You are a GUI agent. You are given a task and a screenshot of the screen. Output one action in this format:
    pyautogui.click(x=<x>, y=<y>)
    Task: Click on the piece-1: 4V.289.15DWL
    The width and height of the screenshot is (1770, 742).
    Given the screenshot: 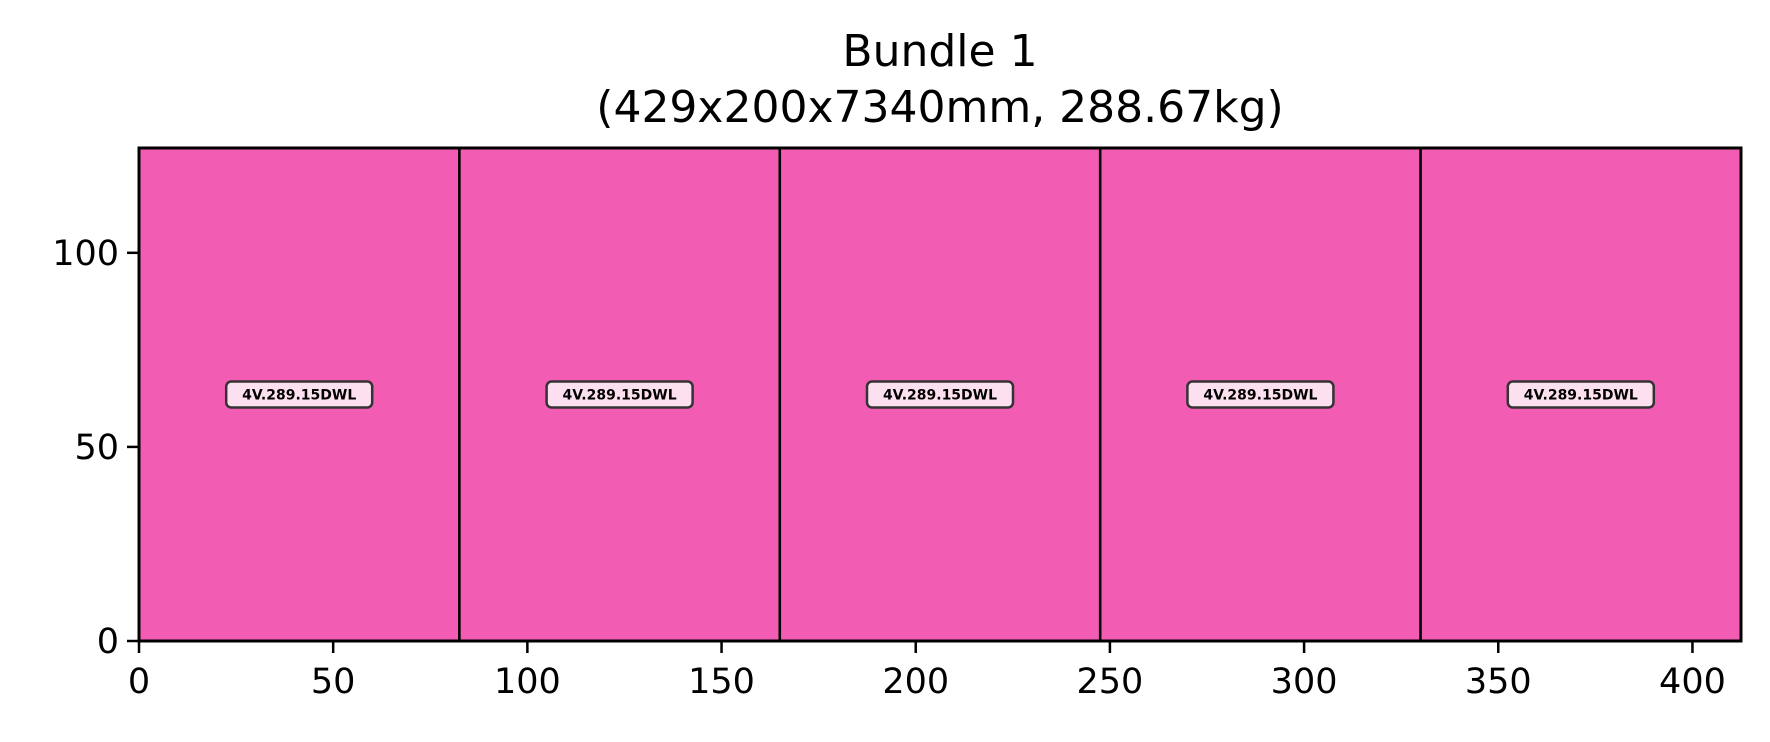 What is the action you would take?
    pyautogui.click(x=299, y=394)
    